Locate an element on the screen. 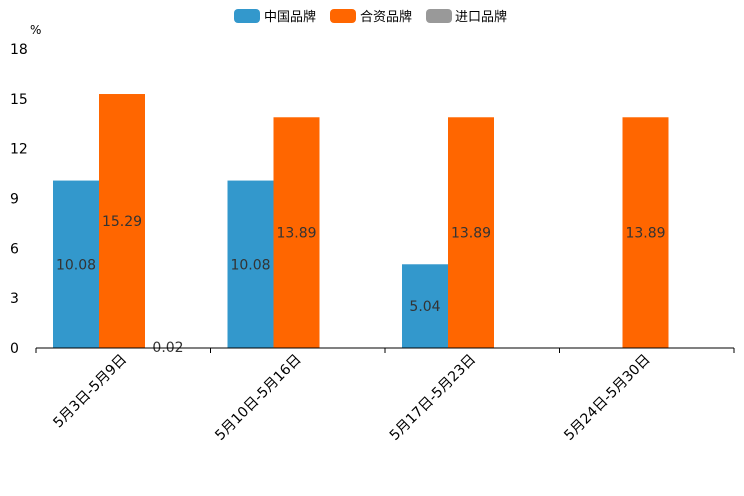 This screenshot has width=744, height=496. y-tick-label-15: 15 is located at coordinates (19, 100).